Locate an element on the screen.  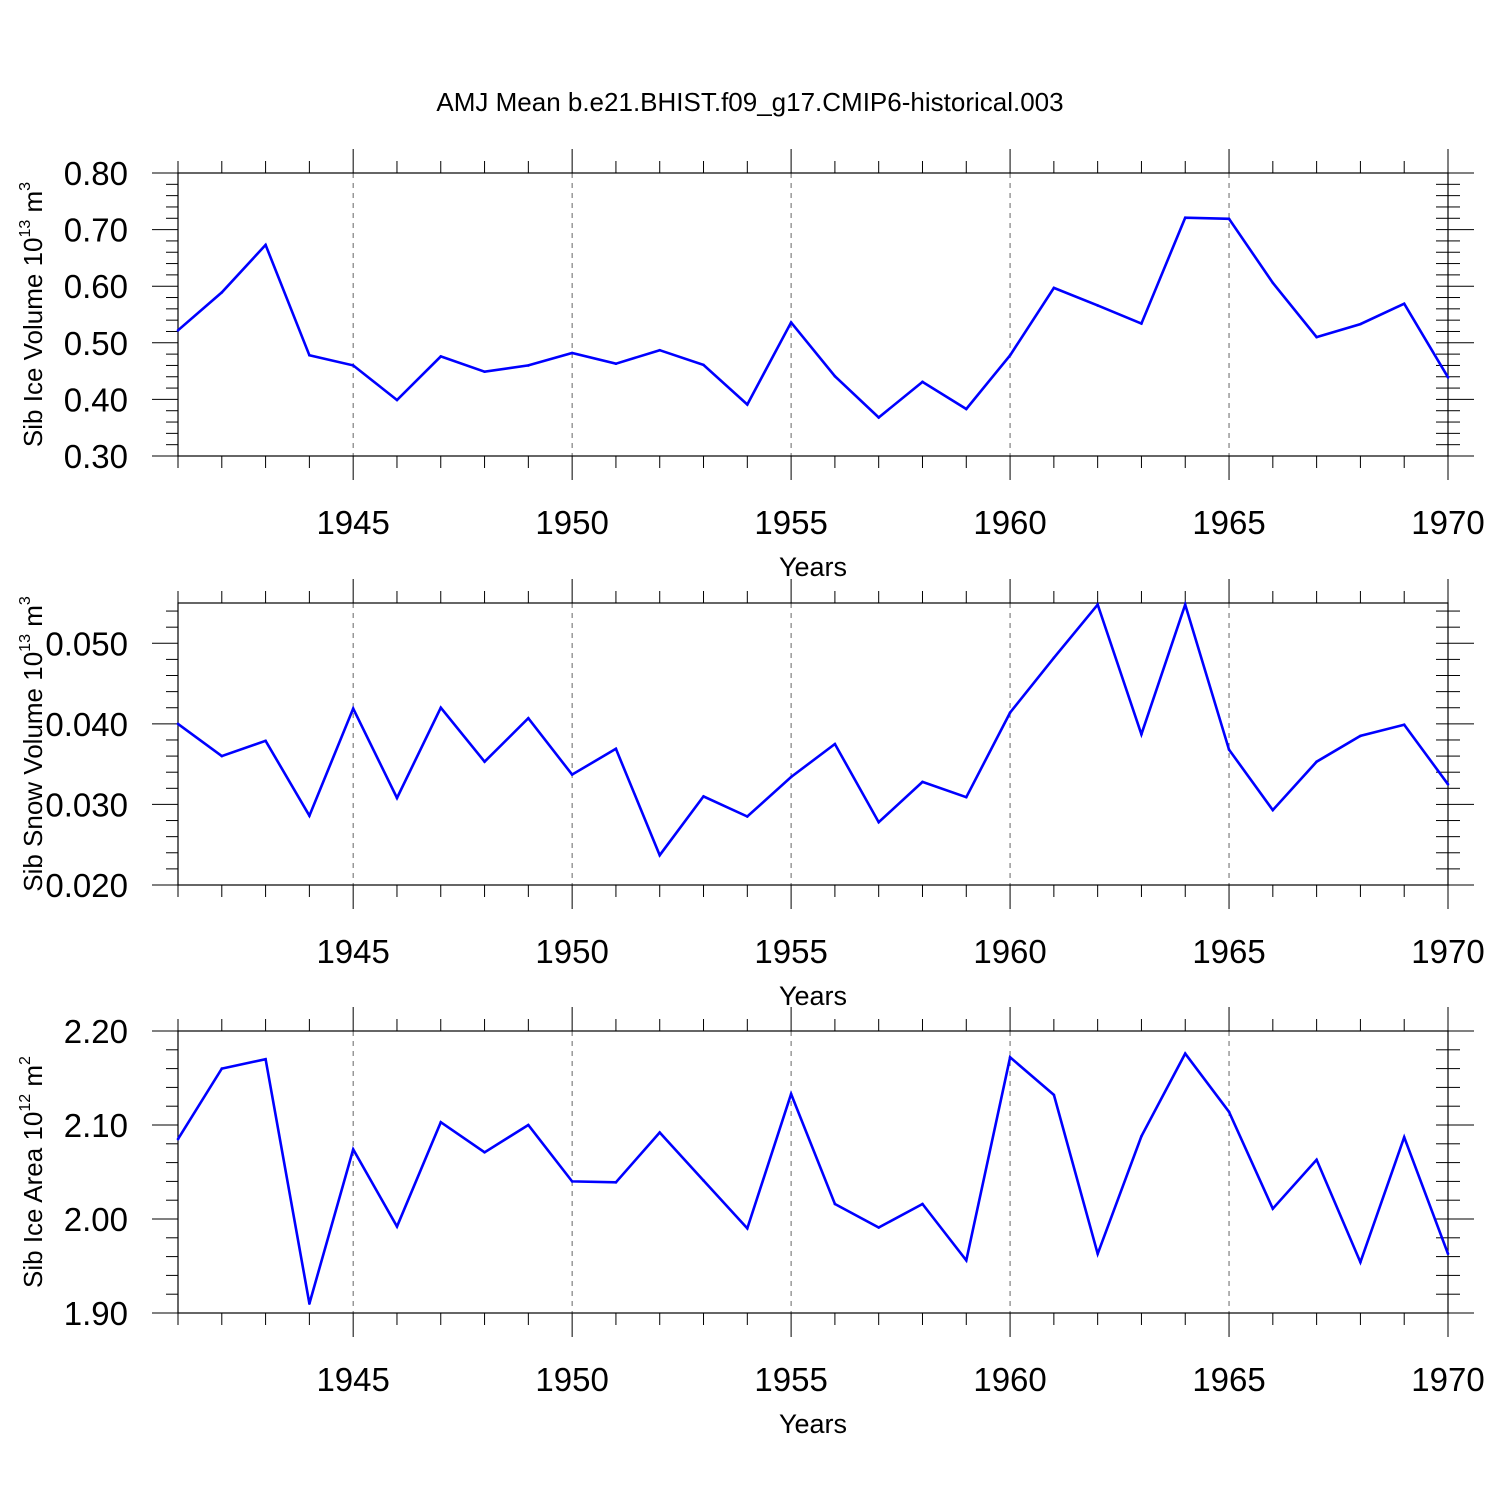
y-axis-label-text: Sib Ice Volume 10 is located at coordinates (33, 343).